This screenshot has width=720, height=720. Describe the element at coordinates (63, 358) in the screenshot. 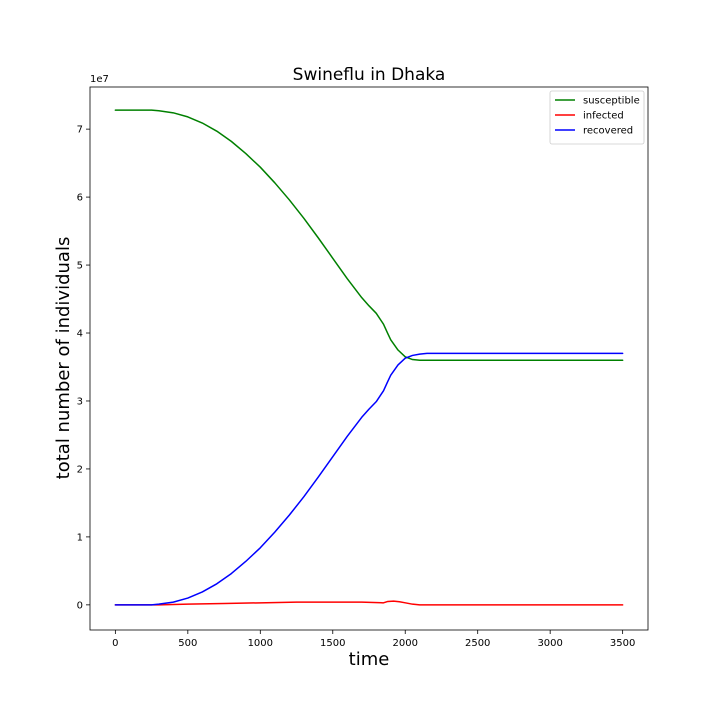

I see `y-axis-label: total number of individuals` at that location.